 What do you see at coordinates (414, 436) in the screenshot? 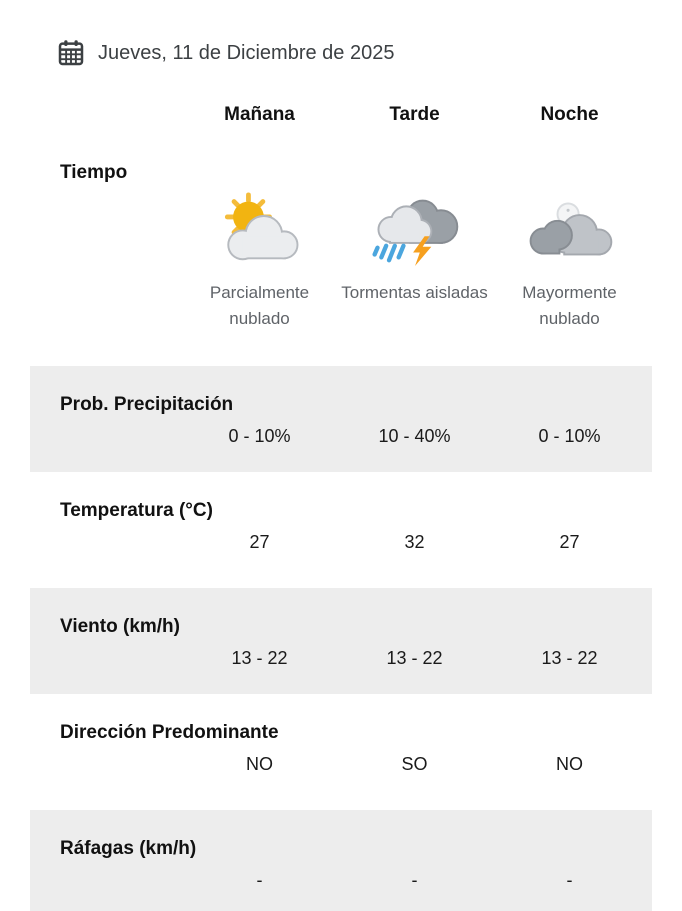
I see `precipitation-tarde-value: 10 - 40%` at bounding box center [414, 436].